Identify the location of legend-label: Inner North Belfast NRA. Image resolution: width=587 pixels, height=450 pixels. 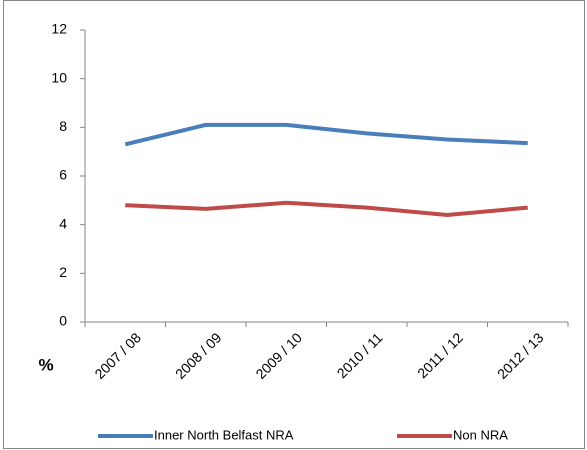
(224, 434).